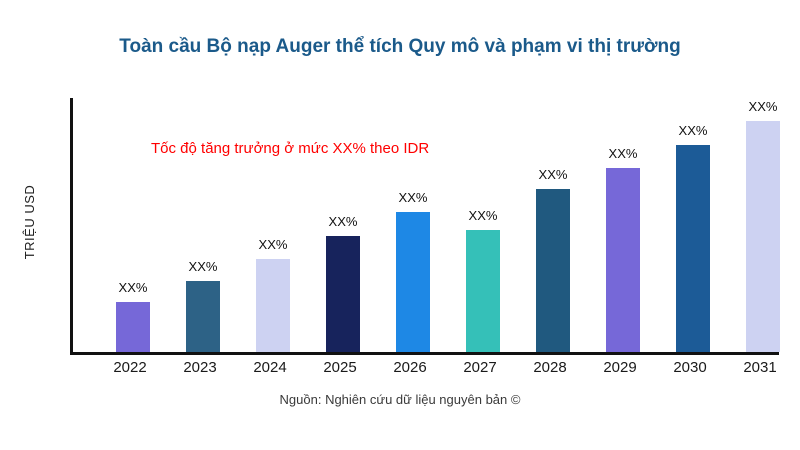 The height and width of the screenshot is (450, 800). Describe the element at coordinates (130, 367) in the screenshot. I see `x-tick-2022: 2022` at that location.